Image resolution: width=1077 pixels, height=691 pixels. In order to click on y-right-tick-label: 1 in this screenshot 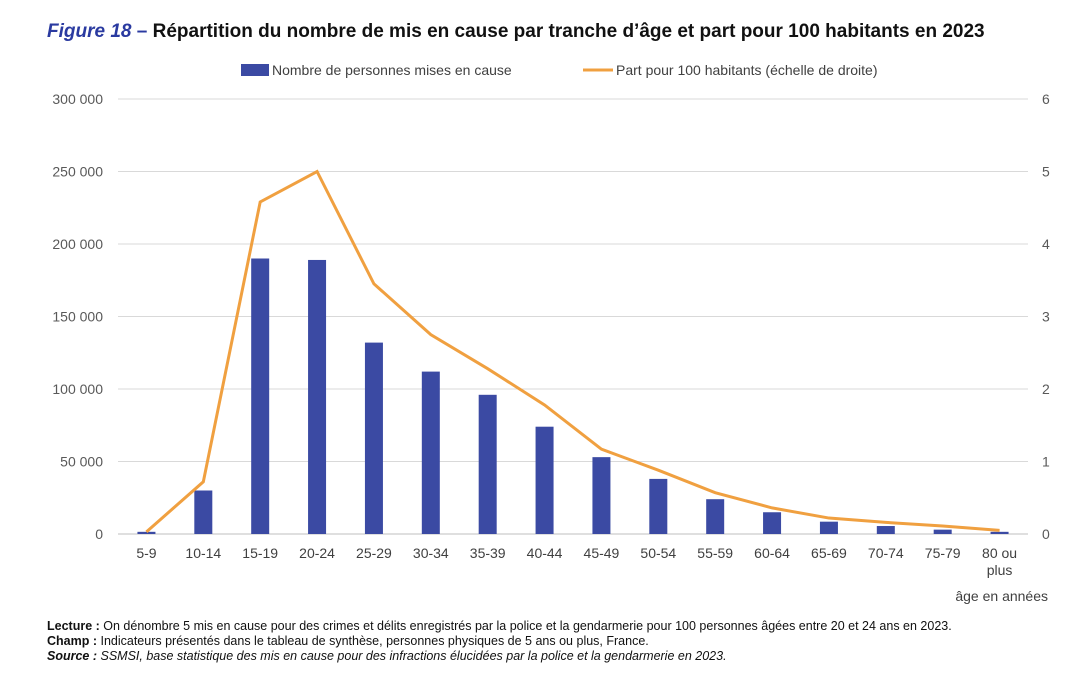, I will do `click(1046, 462)`.